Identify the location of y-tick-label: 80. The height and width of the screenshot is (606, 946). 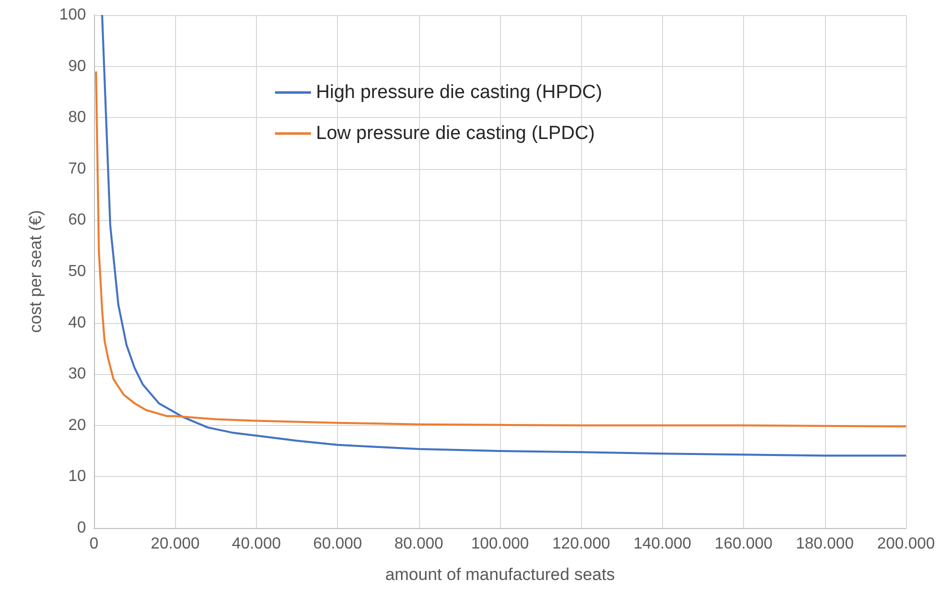
(77, 117).